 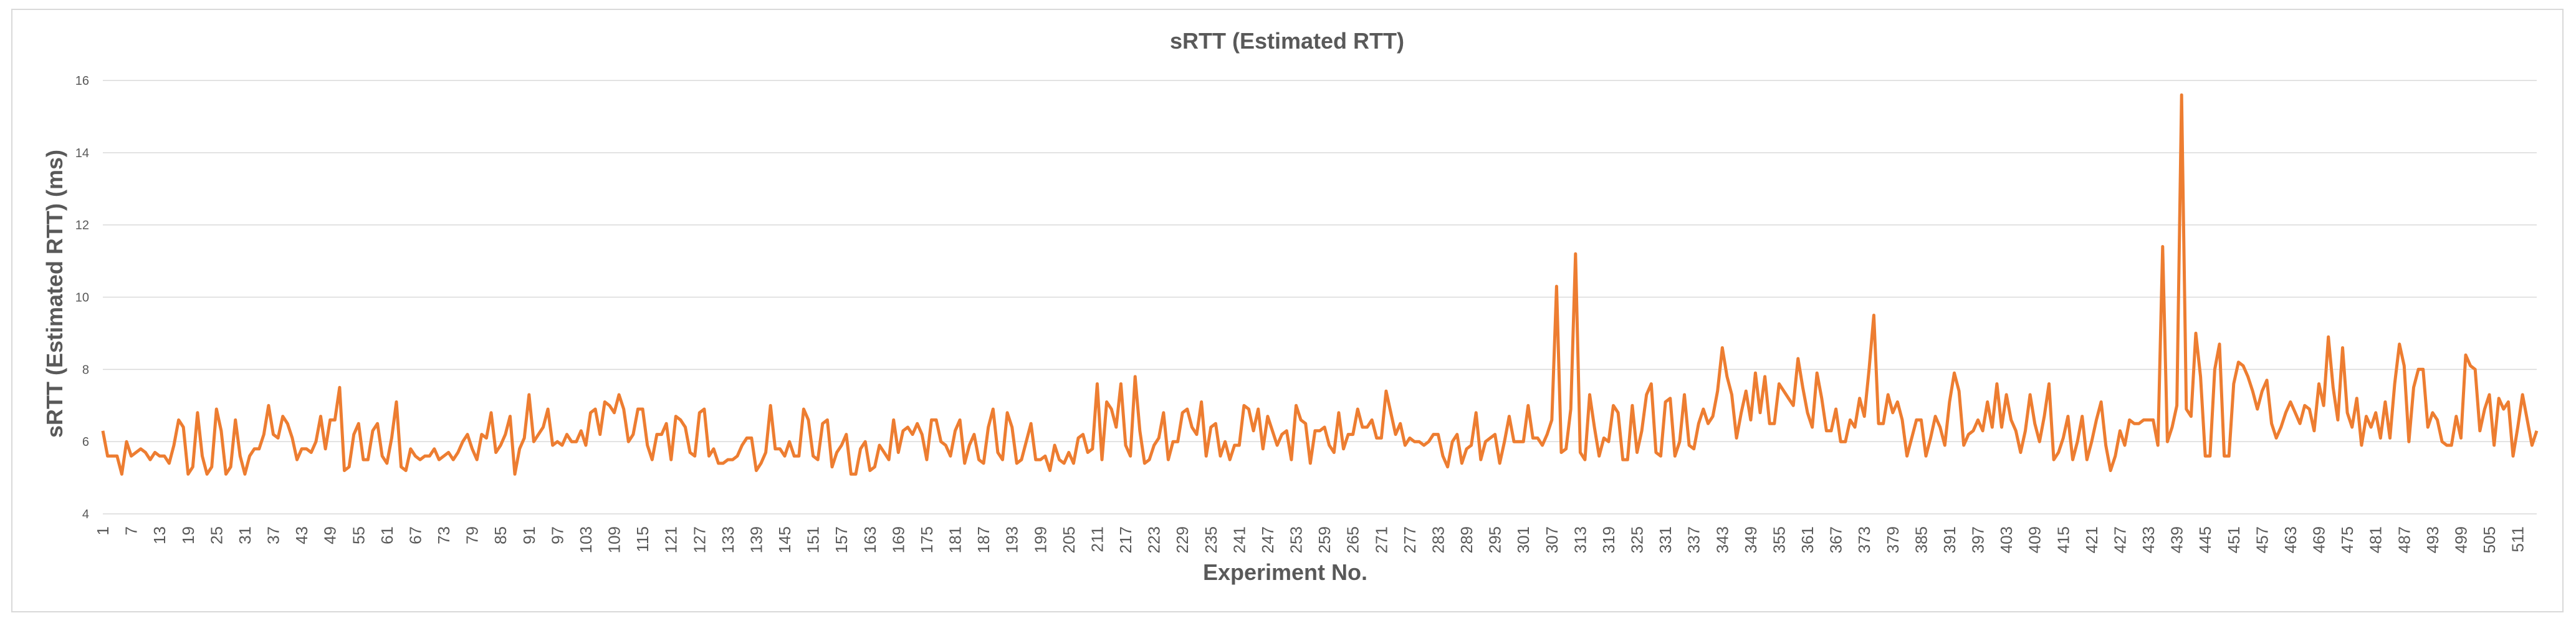 I want to click on x-tick-label: 181, so click(x=956, y=539).